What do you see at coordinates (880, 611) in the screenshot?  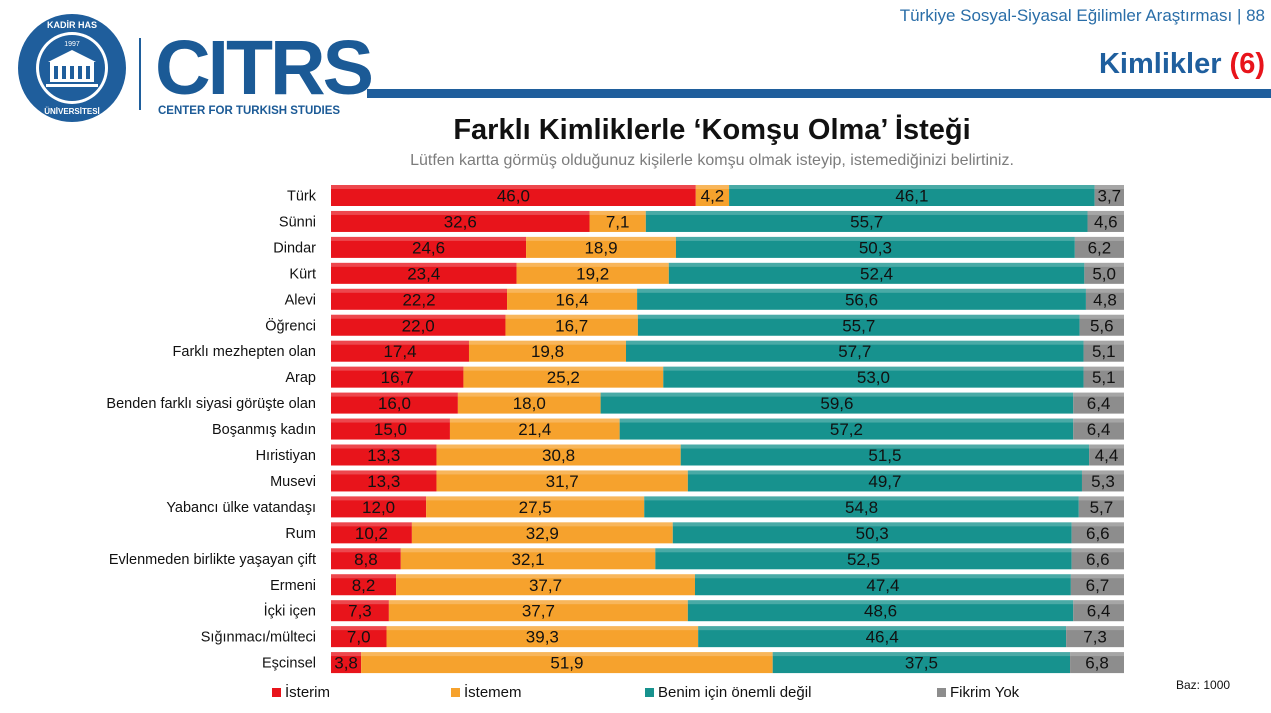 I see `bar-segment-icki-icen-benim-icin-onemli-degil` at bounding box center [880, 611].